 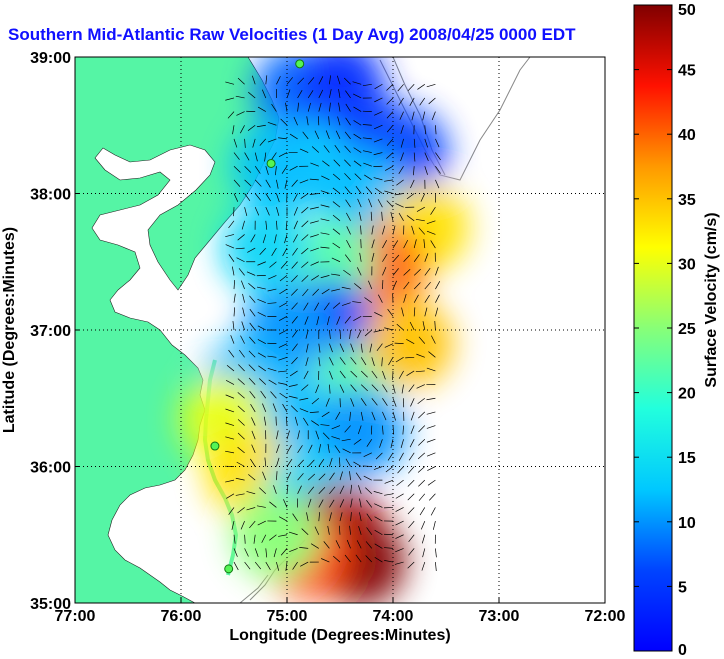 I want to click on colorbar-tick-label: 35, so click(x=687, y=200).